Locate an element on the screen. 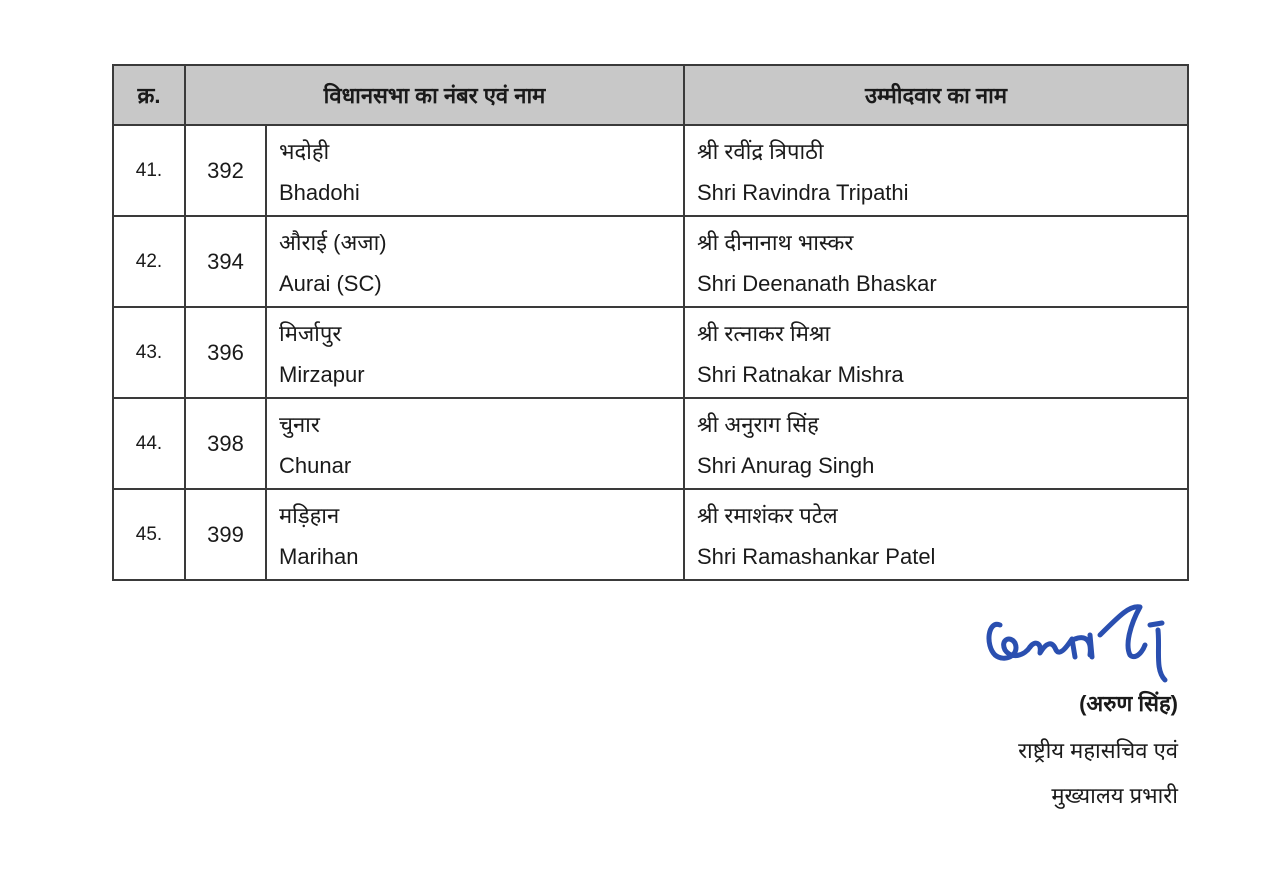 This screenshot has height=882, width=1280. candidate-name-hindi: श्री रमाशंकर पटेल is located at coordinates (767, 515).